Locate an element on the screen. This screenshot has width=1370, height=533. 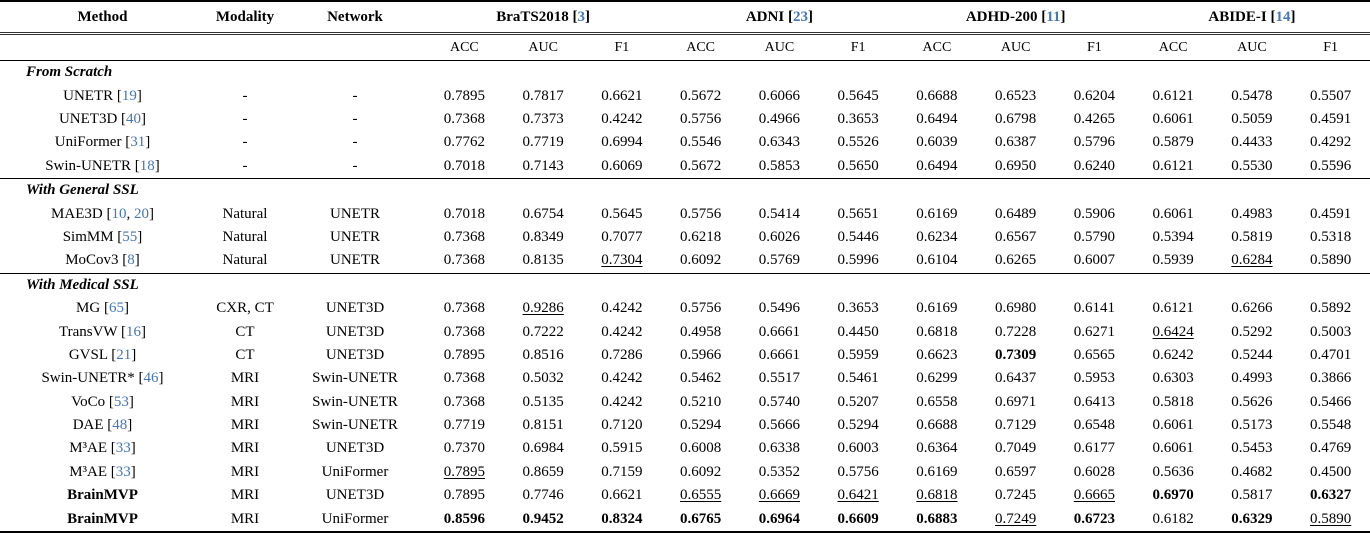
network-cell: UNETR is located at coordinates (355, 213).